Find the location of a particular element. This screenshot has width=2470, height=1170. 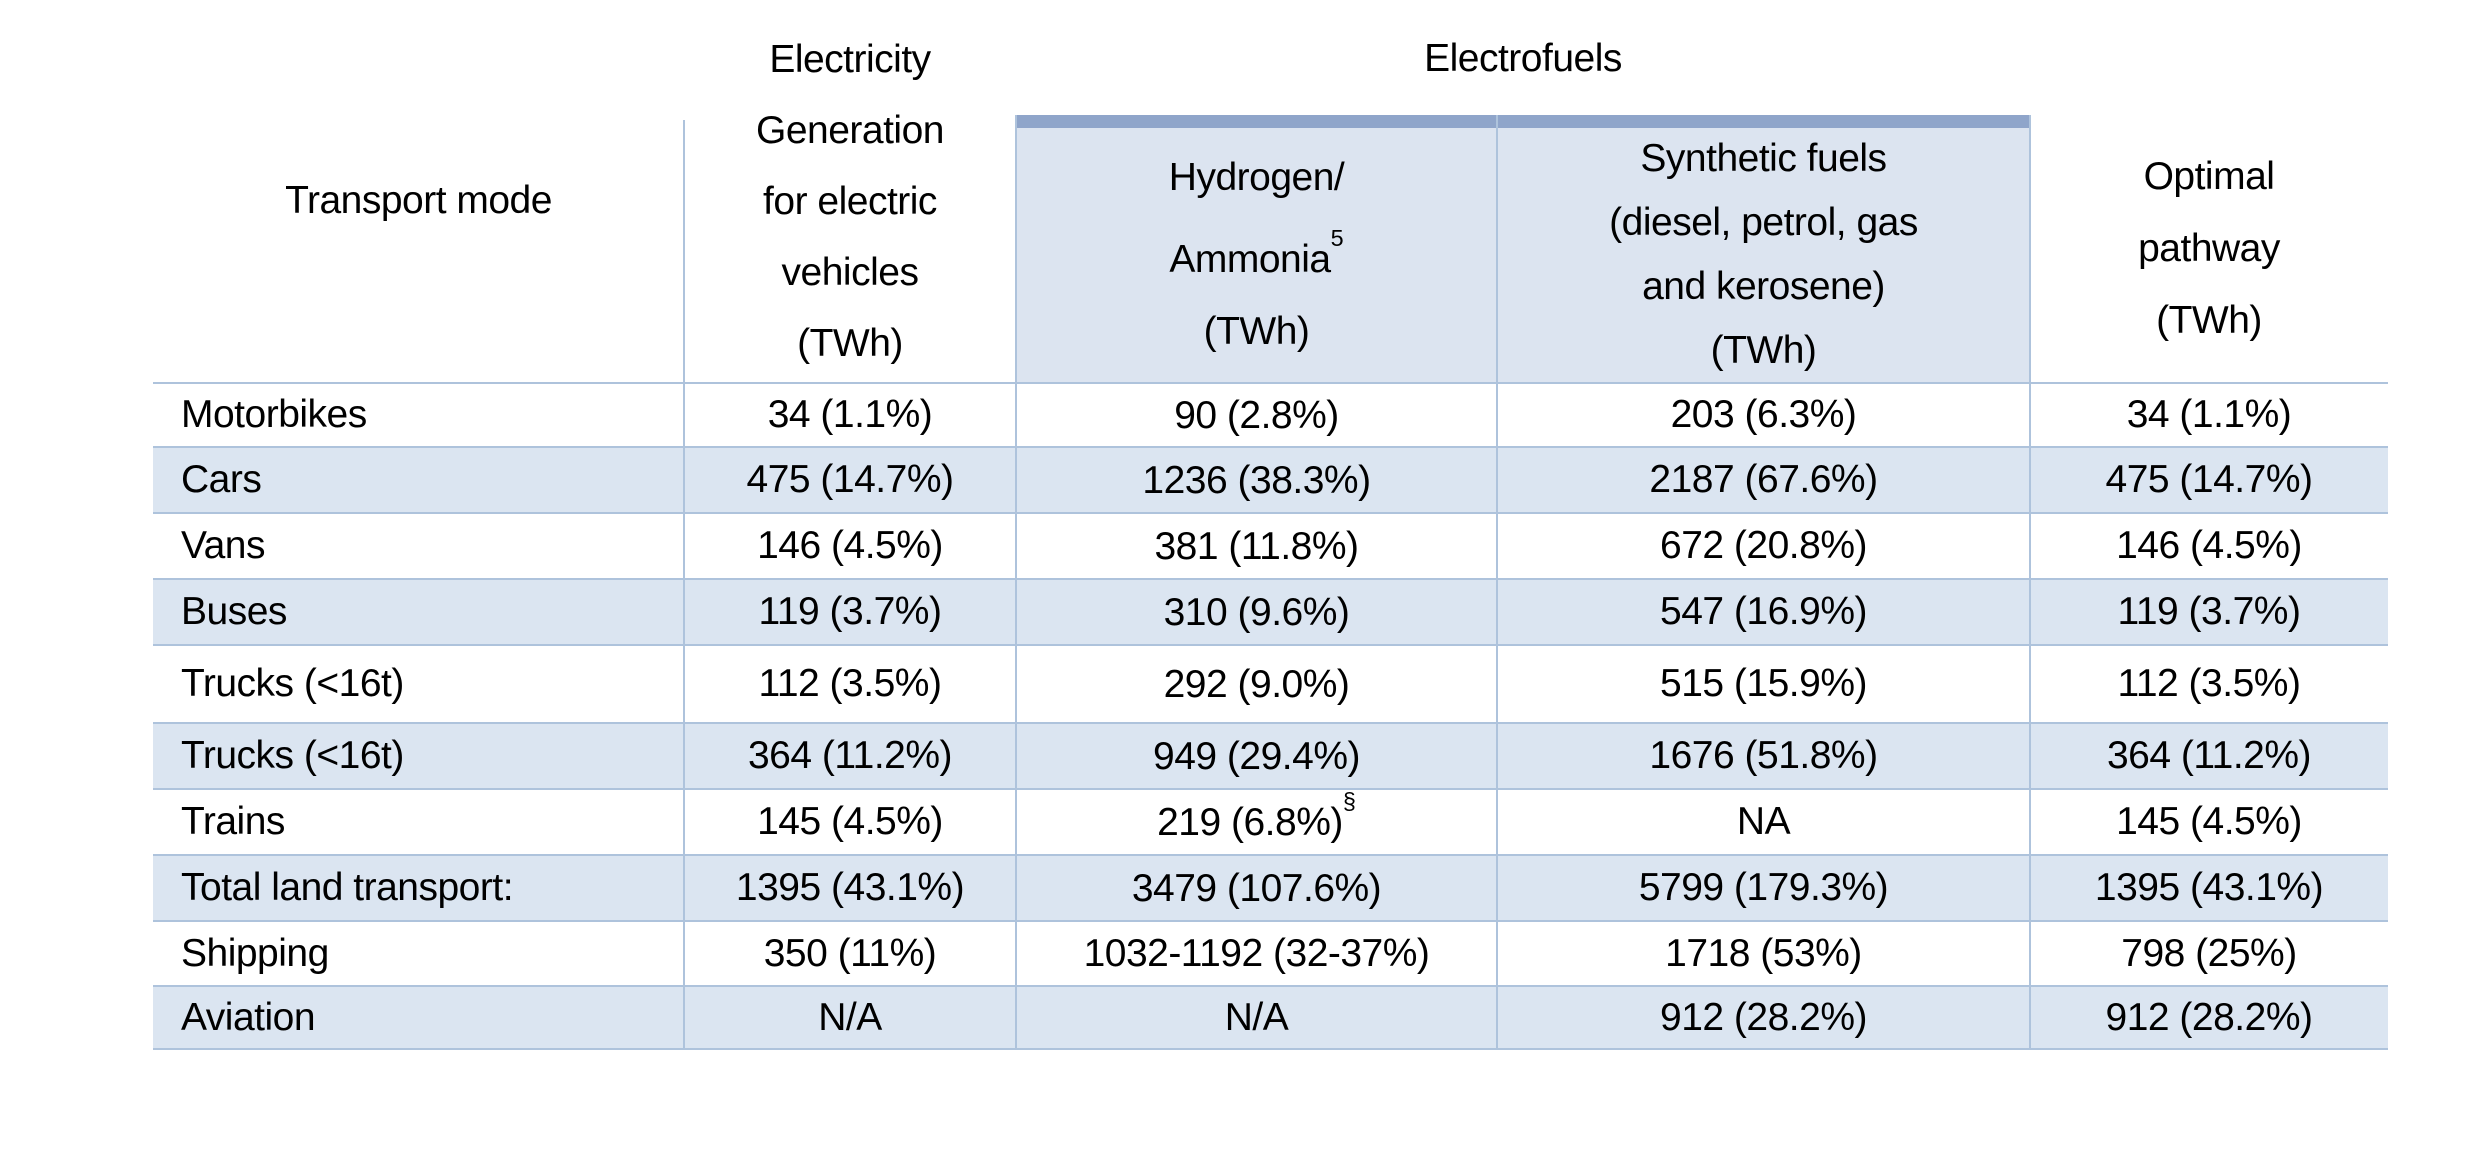

cell-optimal: 912 (28.2%) is located at coordinates (2209, 1017).